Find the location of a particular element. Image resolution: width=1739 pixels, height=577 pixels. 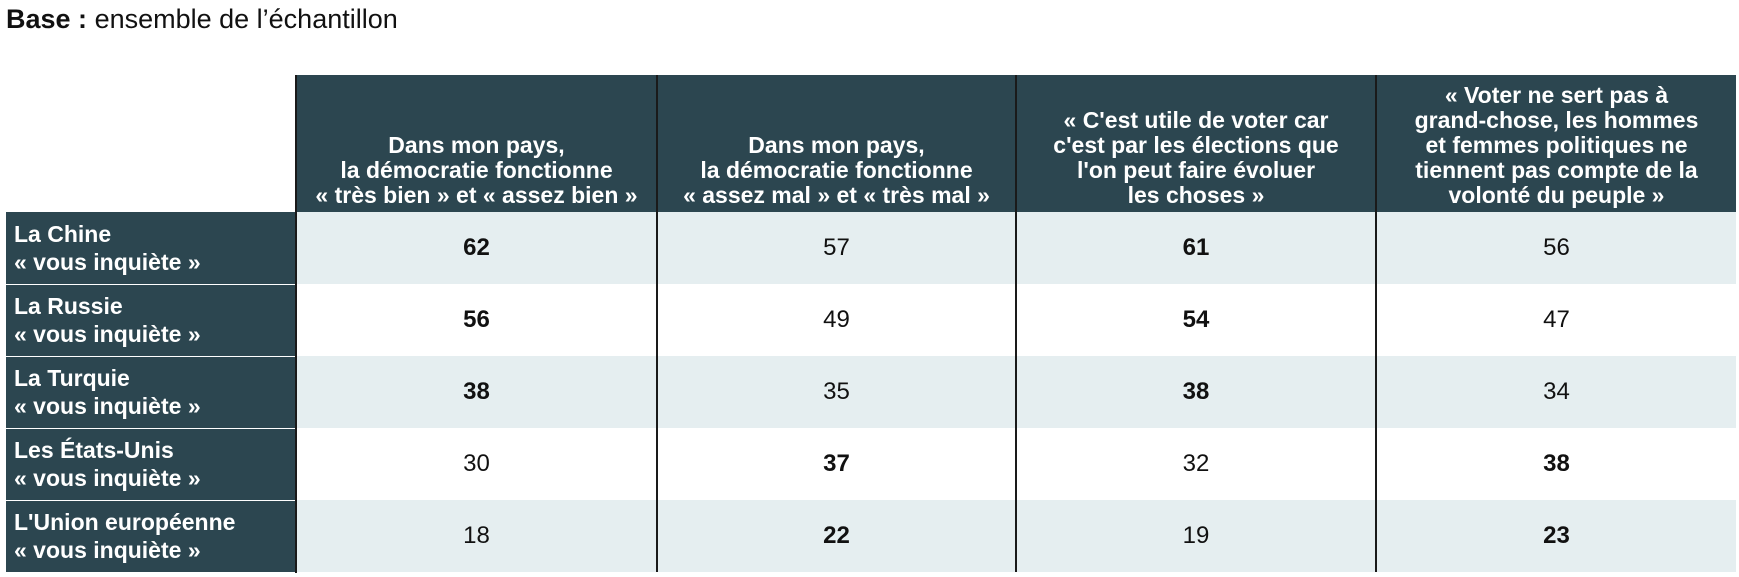

table-row: La Turquie « vous inquiète » 38 35 38 34 is located at coordinates (871, 392).